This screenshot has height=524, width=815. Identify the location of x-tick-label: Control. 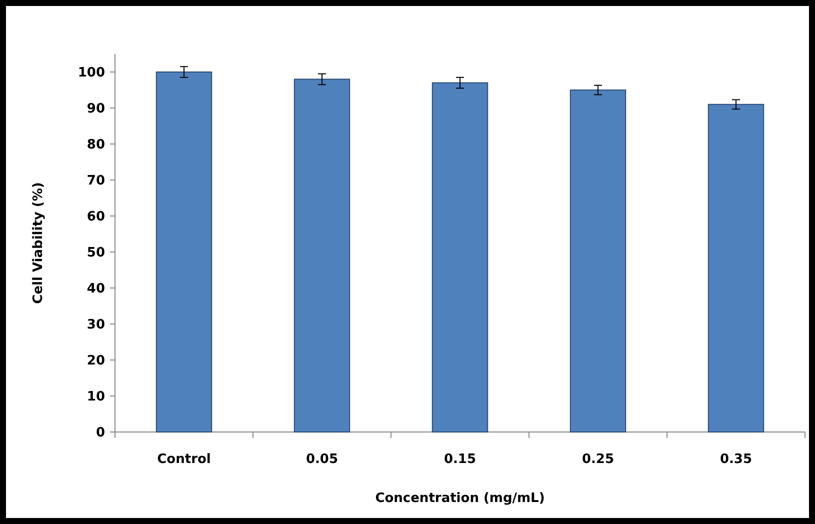
(184, 459).